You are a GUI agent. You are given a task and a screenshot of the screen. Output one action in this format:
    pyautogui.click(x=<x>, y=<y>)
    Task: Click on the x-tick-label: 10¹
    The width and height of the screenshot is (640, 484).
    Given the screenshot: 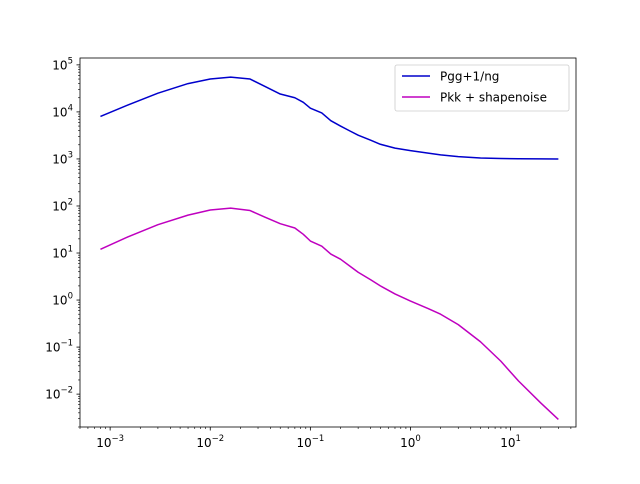 What is the action you would take?
    pyautogui.click(x=510, y=442)
    